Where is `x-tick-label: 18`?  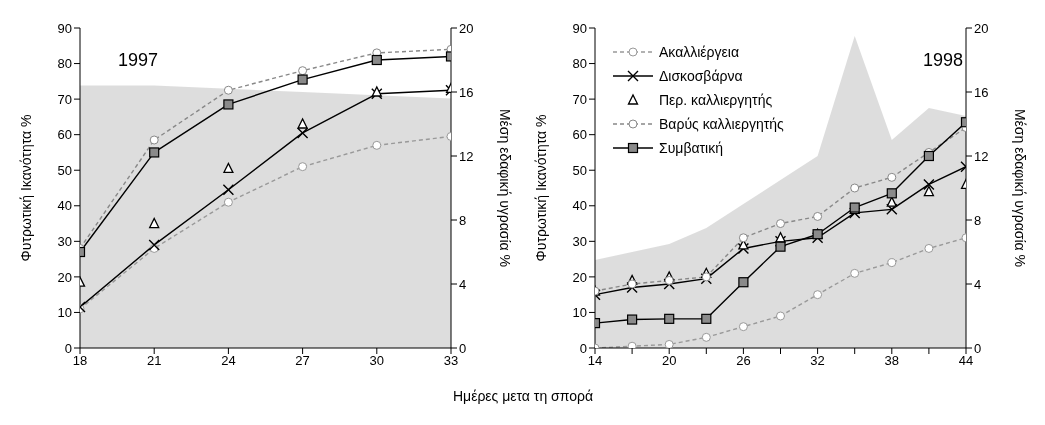 x-tick-label: 18 is located at coordinates (80, 361).